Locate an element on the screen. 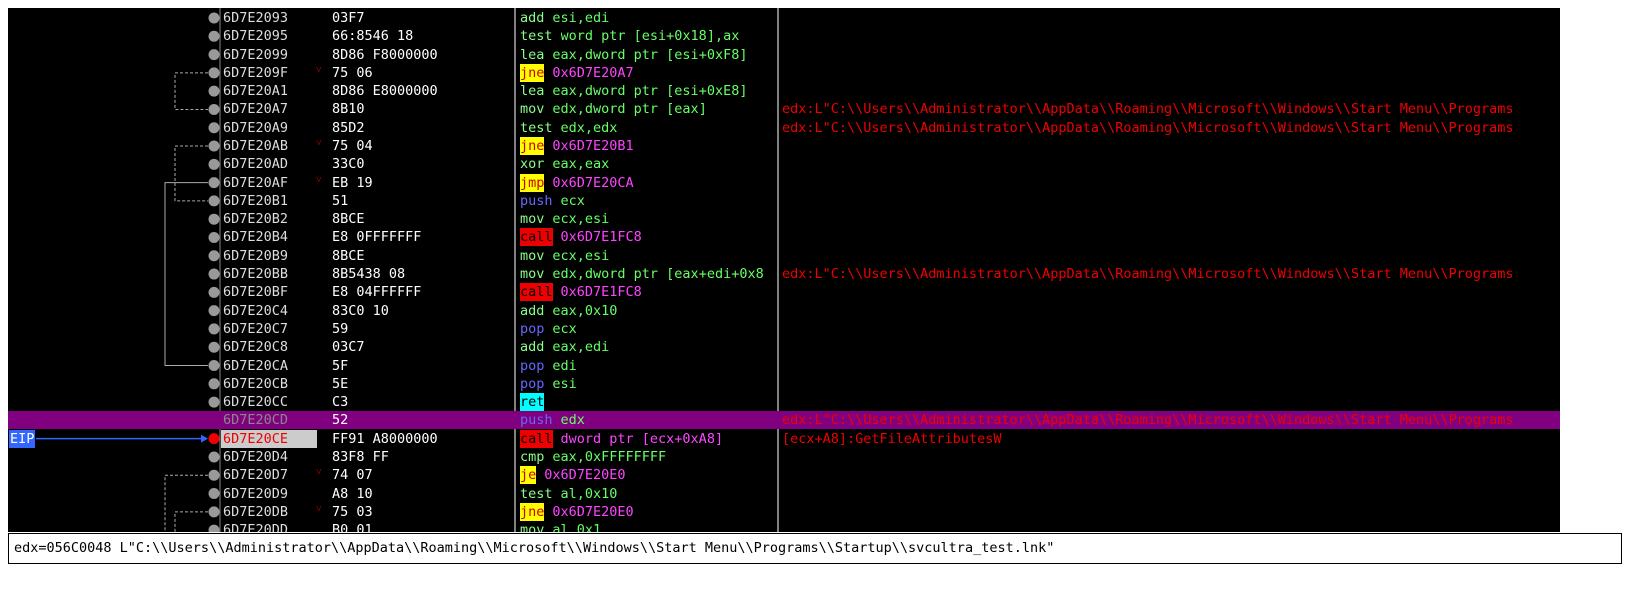 The width and height of the screenshot is (1632, 597). bytes: 83F8 FF is located at coordinates (360, 456).